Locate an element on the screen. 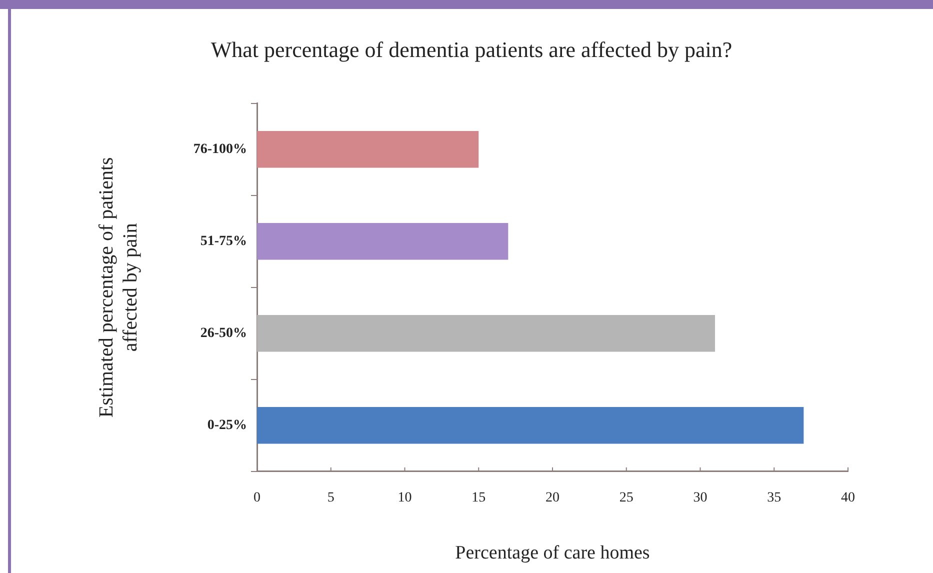 This screenshot has height=573, width=933. y-tick-label: 76-100% is located at coordinates (220, 150).